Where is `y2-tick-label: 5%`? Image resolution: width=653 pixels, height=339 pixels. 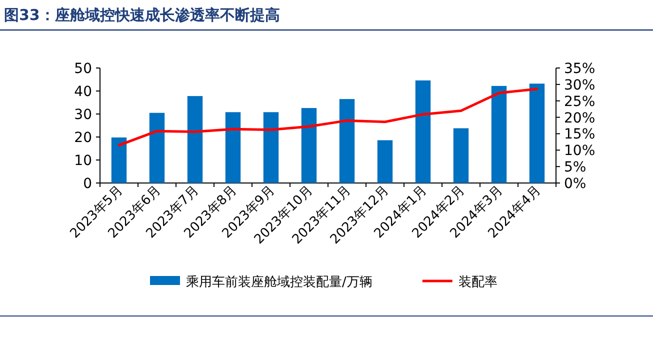
y2-tick-label: 5% is located at coordinates (575, 168).